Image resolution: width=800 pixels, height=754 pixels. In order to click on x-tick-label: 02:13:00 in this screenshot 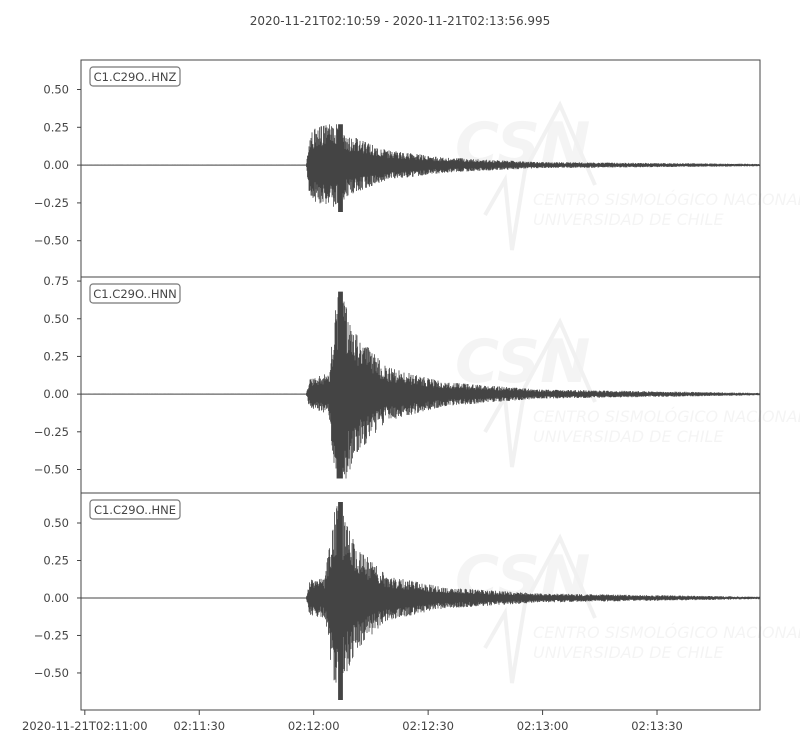, I will do `click(543, 726)`.